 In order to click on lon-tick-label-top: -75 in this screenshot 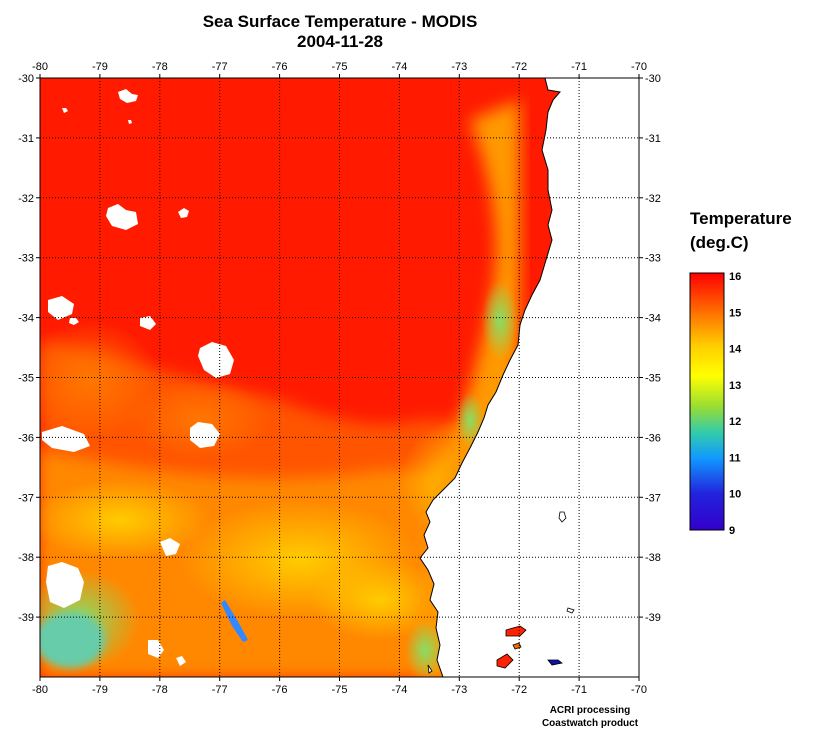, I will do `click(340, 67)`.